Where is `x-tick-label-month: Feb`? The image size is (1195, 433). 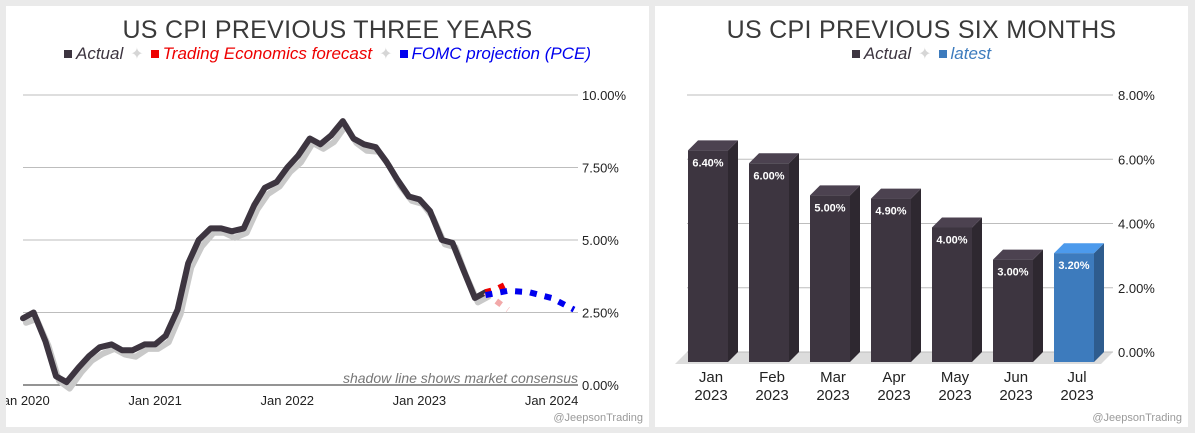
x-tick-label-month: Feb is located at coordinates (772, 377).